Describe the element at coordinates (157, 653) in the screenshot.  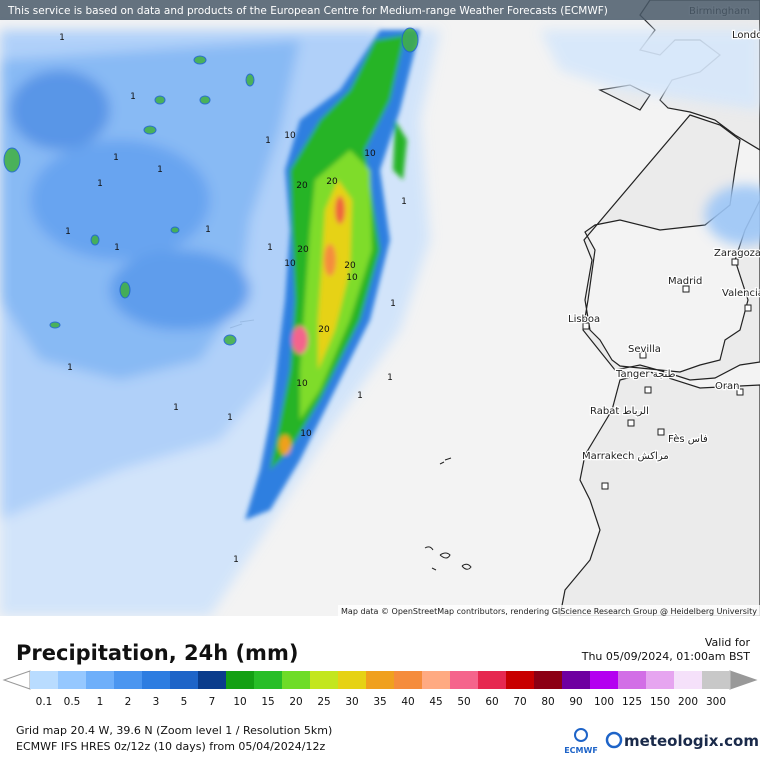
I see `legend-title: Precipitation, 24h (mm)` at that location.